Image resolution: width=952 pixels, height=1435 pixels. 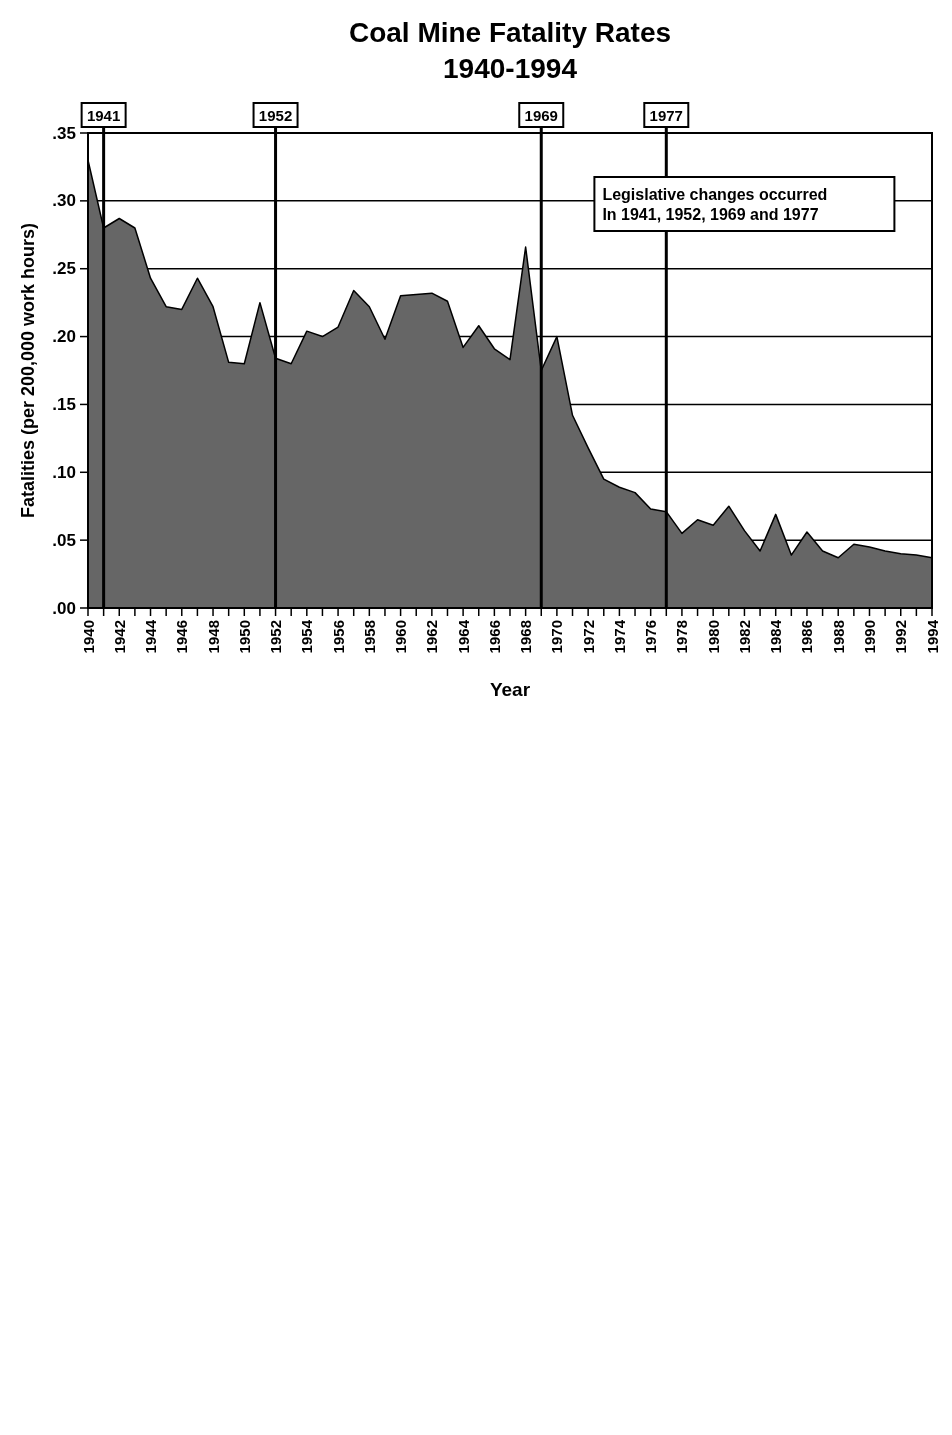 What do you see at coordinates (275, 115) in the screenshot?
I see `ref-line-label: 1952` at bounding box center [275, 115].